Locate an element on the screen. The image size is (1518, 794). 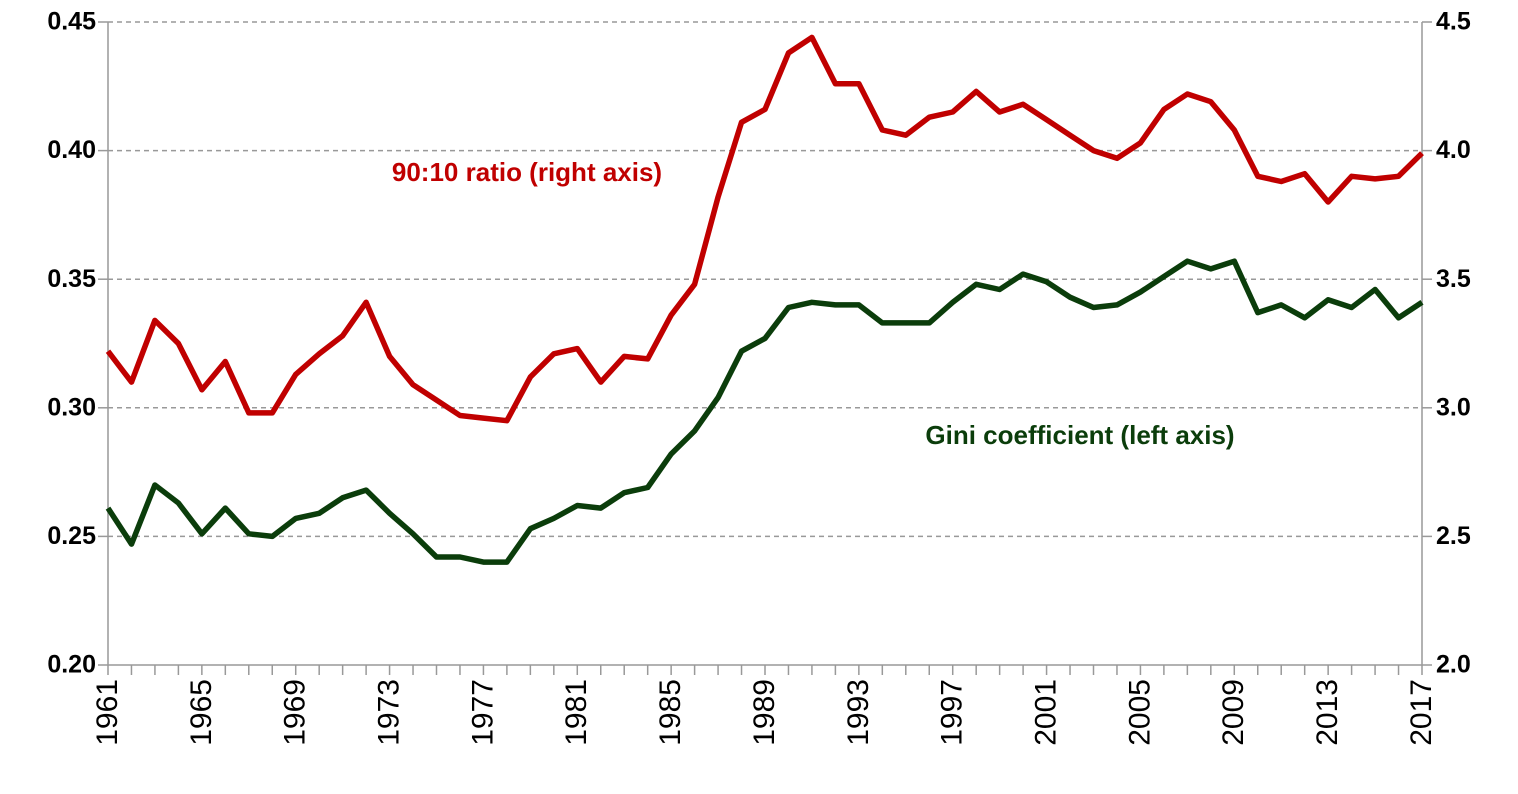
y-tick-label: 0.30 is located at coordinates (71, 407).